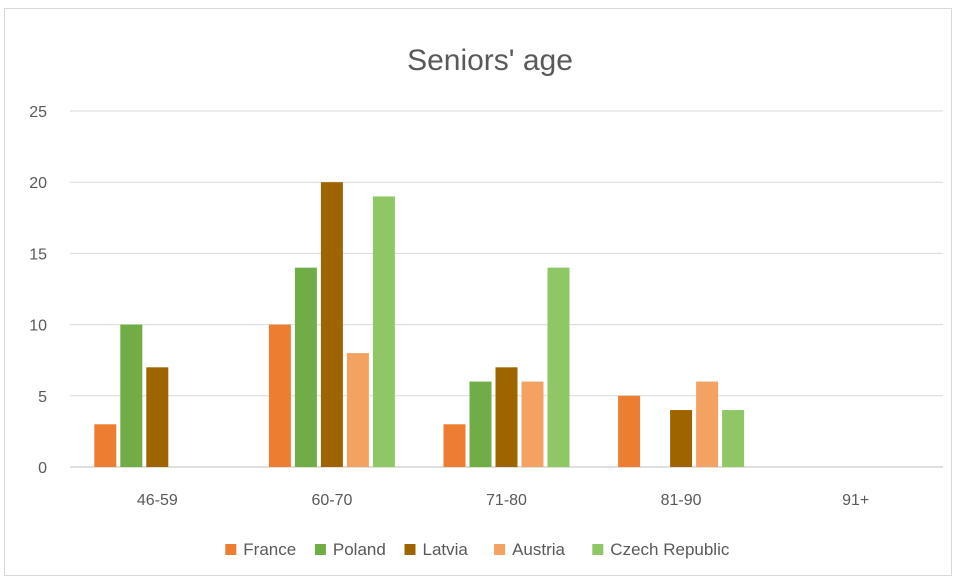 Image resolution: width=957 pixels, height=580 pixels. What do you see at coordinates (38, 254) in the screenshot?
I see `y-tick-label: 15` at bounding box center [38, 254].